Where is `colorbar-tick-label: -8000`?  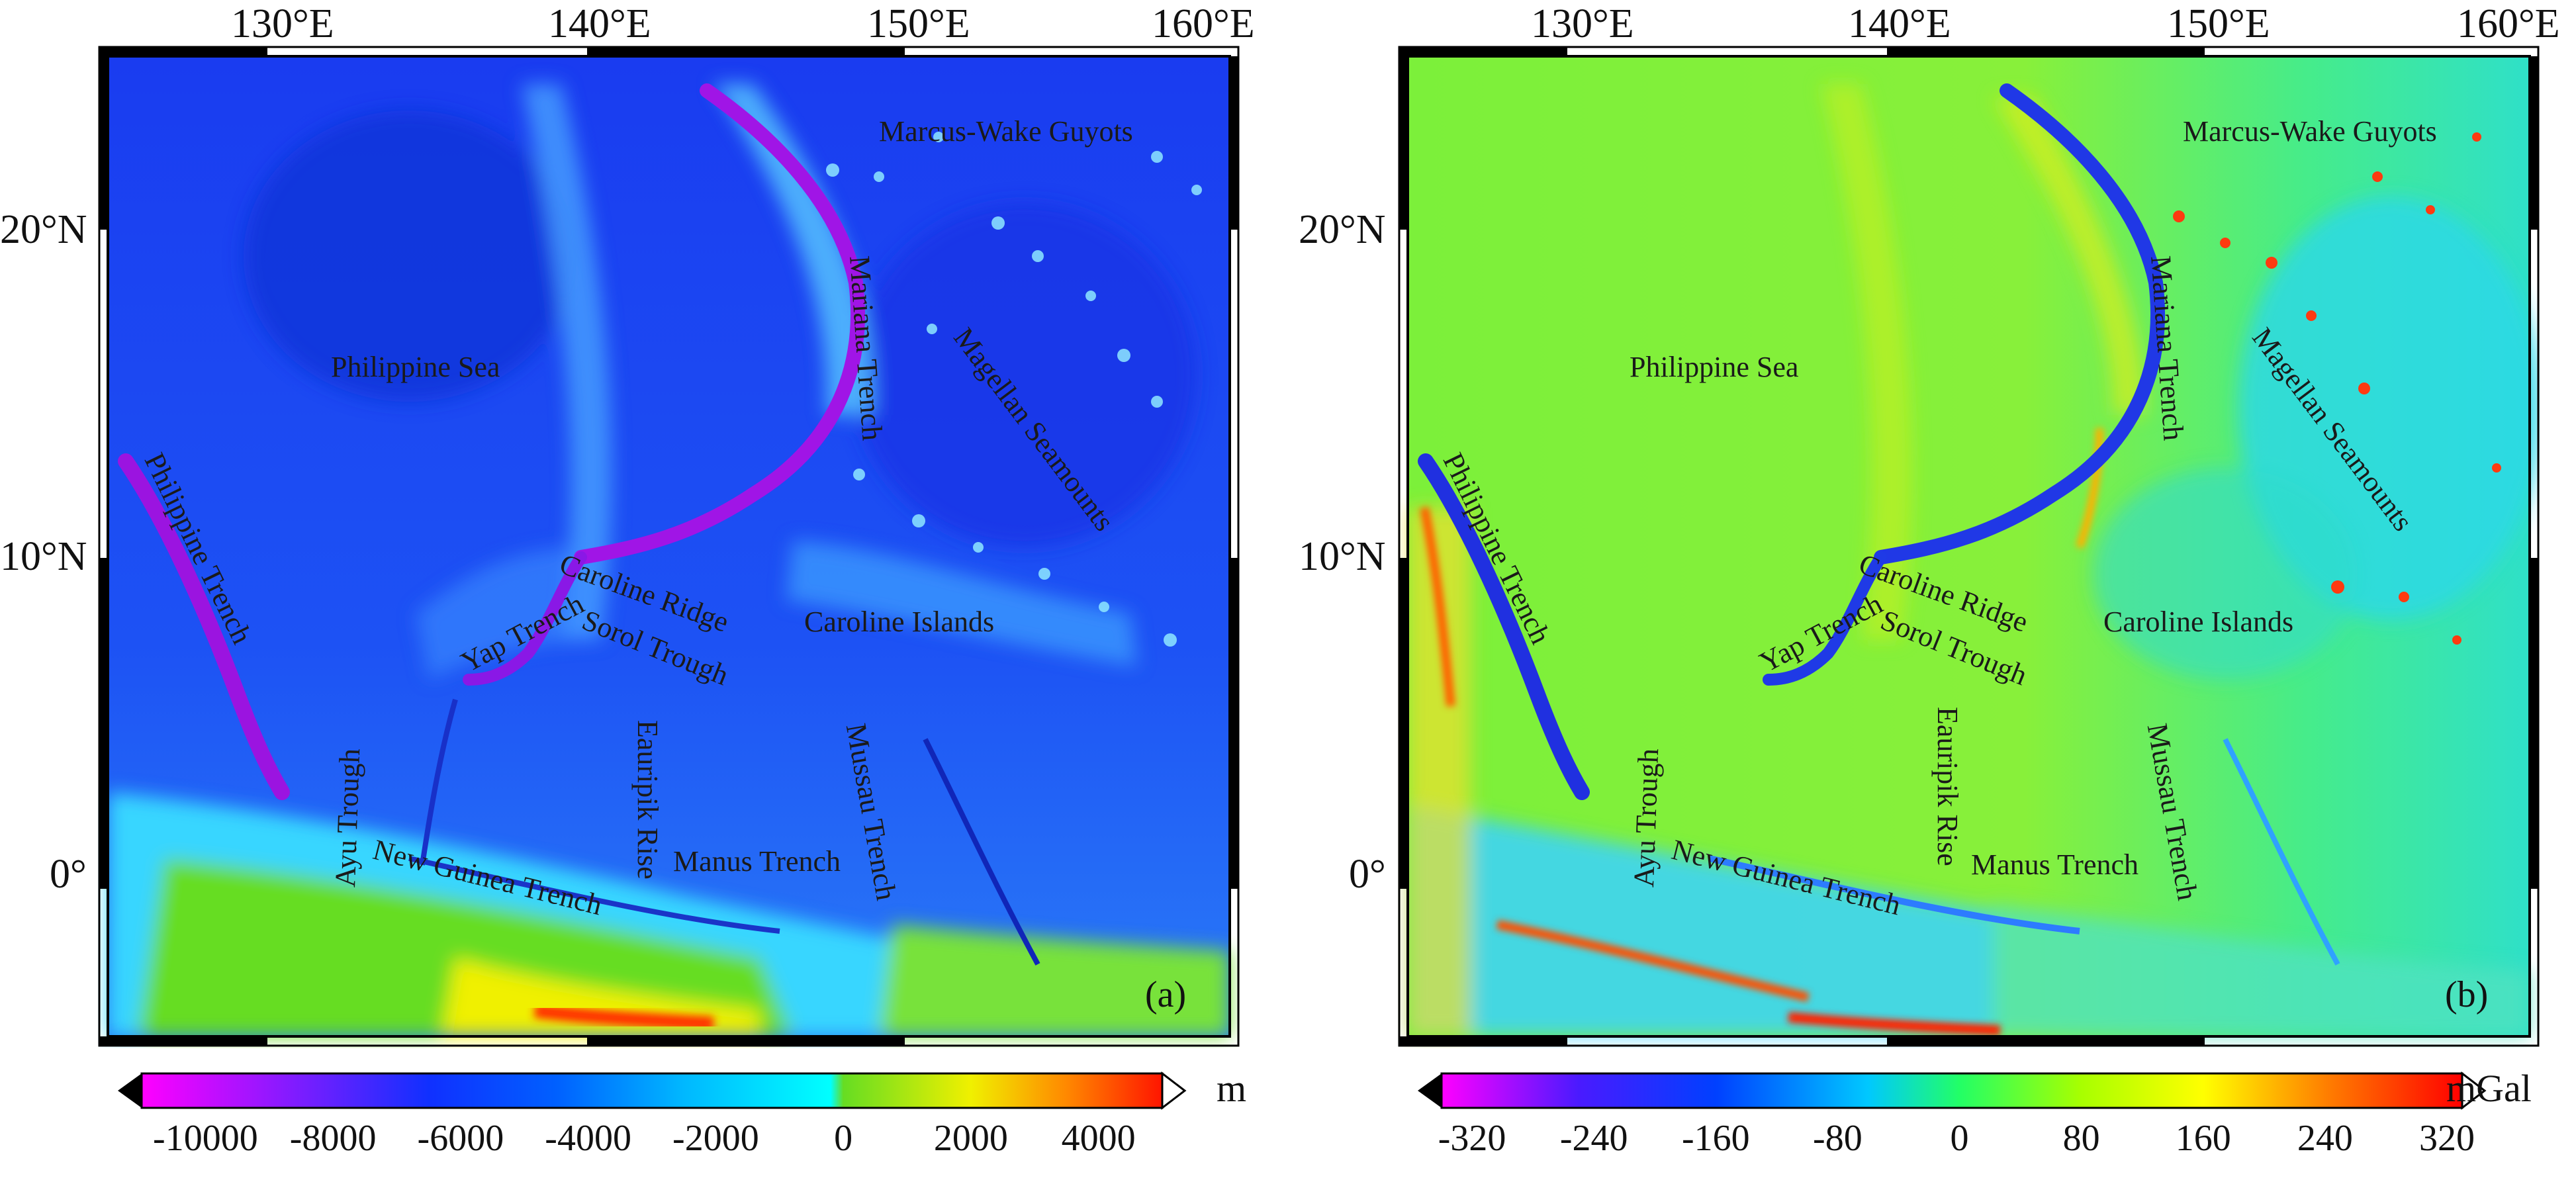 colorbar-tick-label: -8000 is located at coordinates (333, 1139).